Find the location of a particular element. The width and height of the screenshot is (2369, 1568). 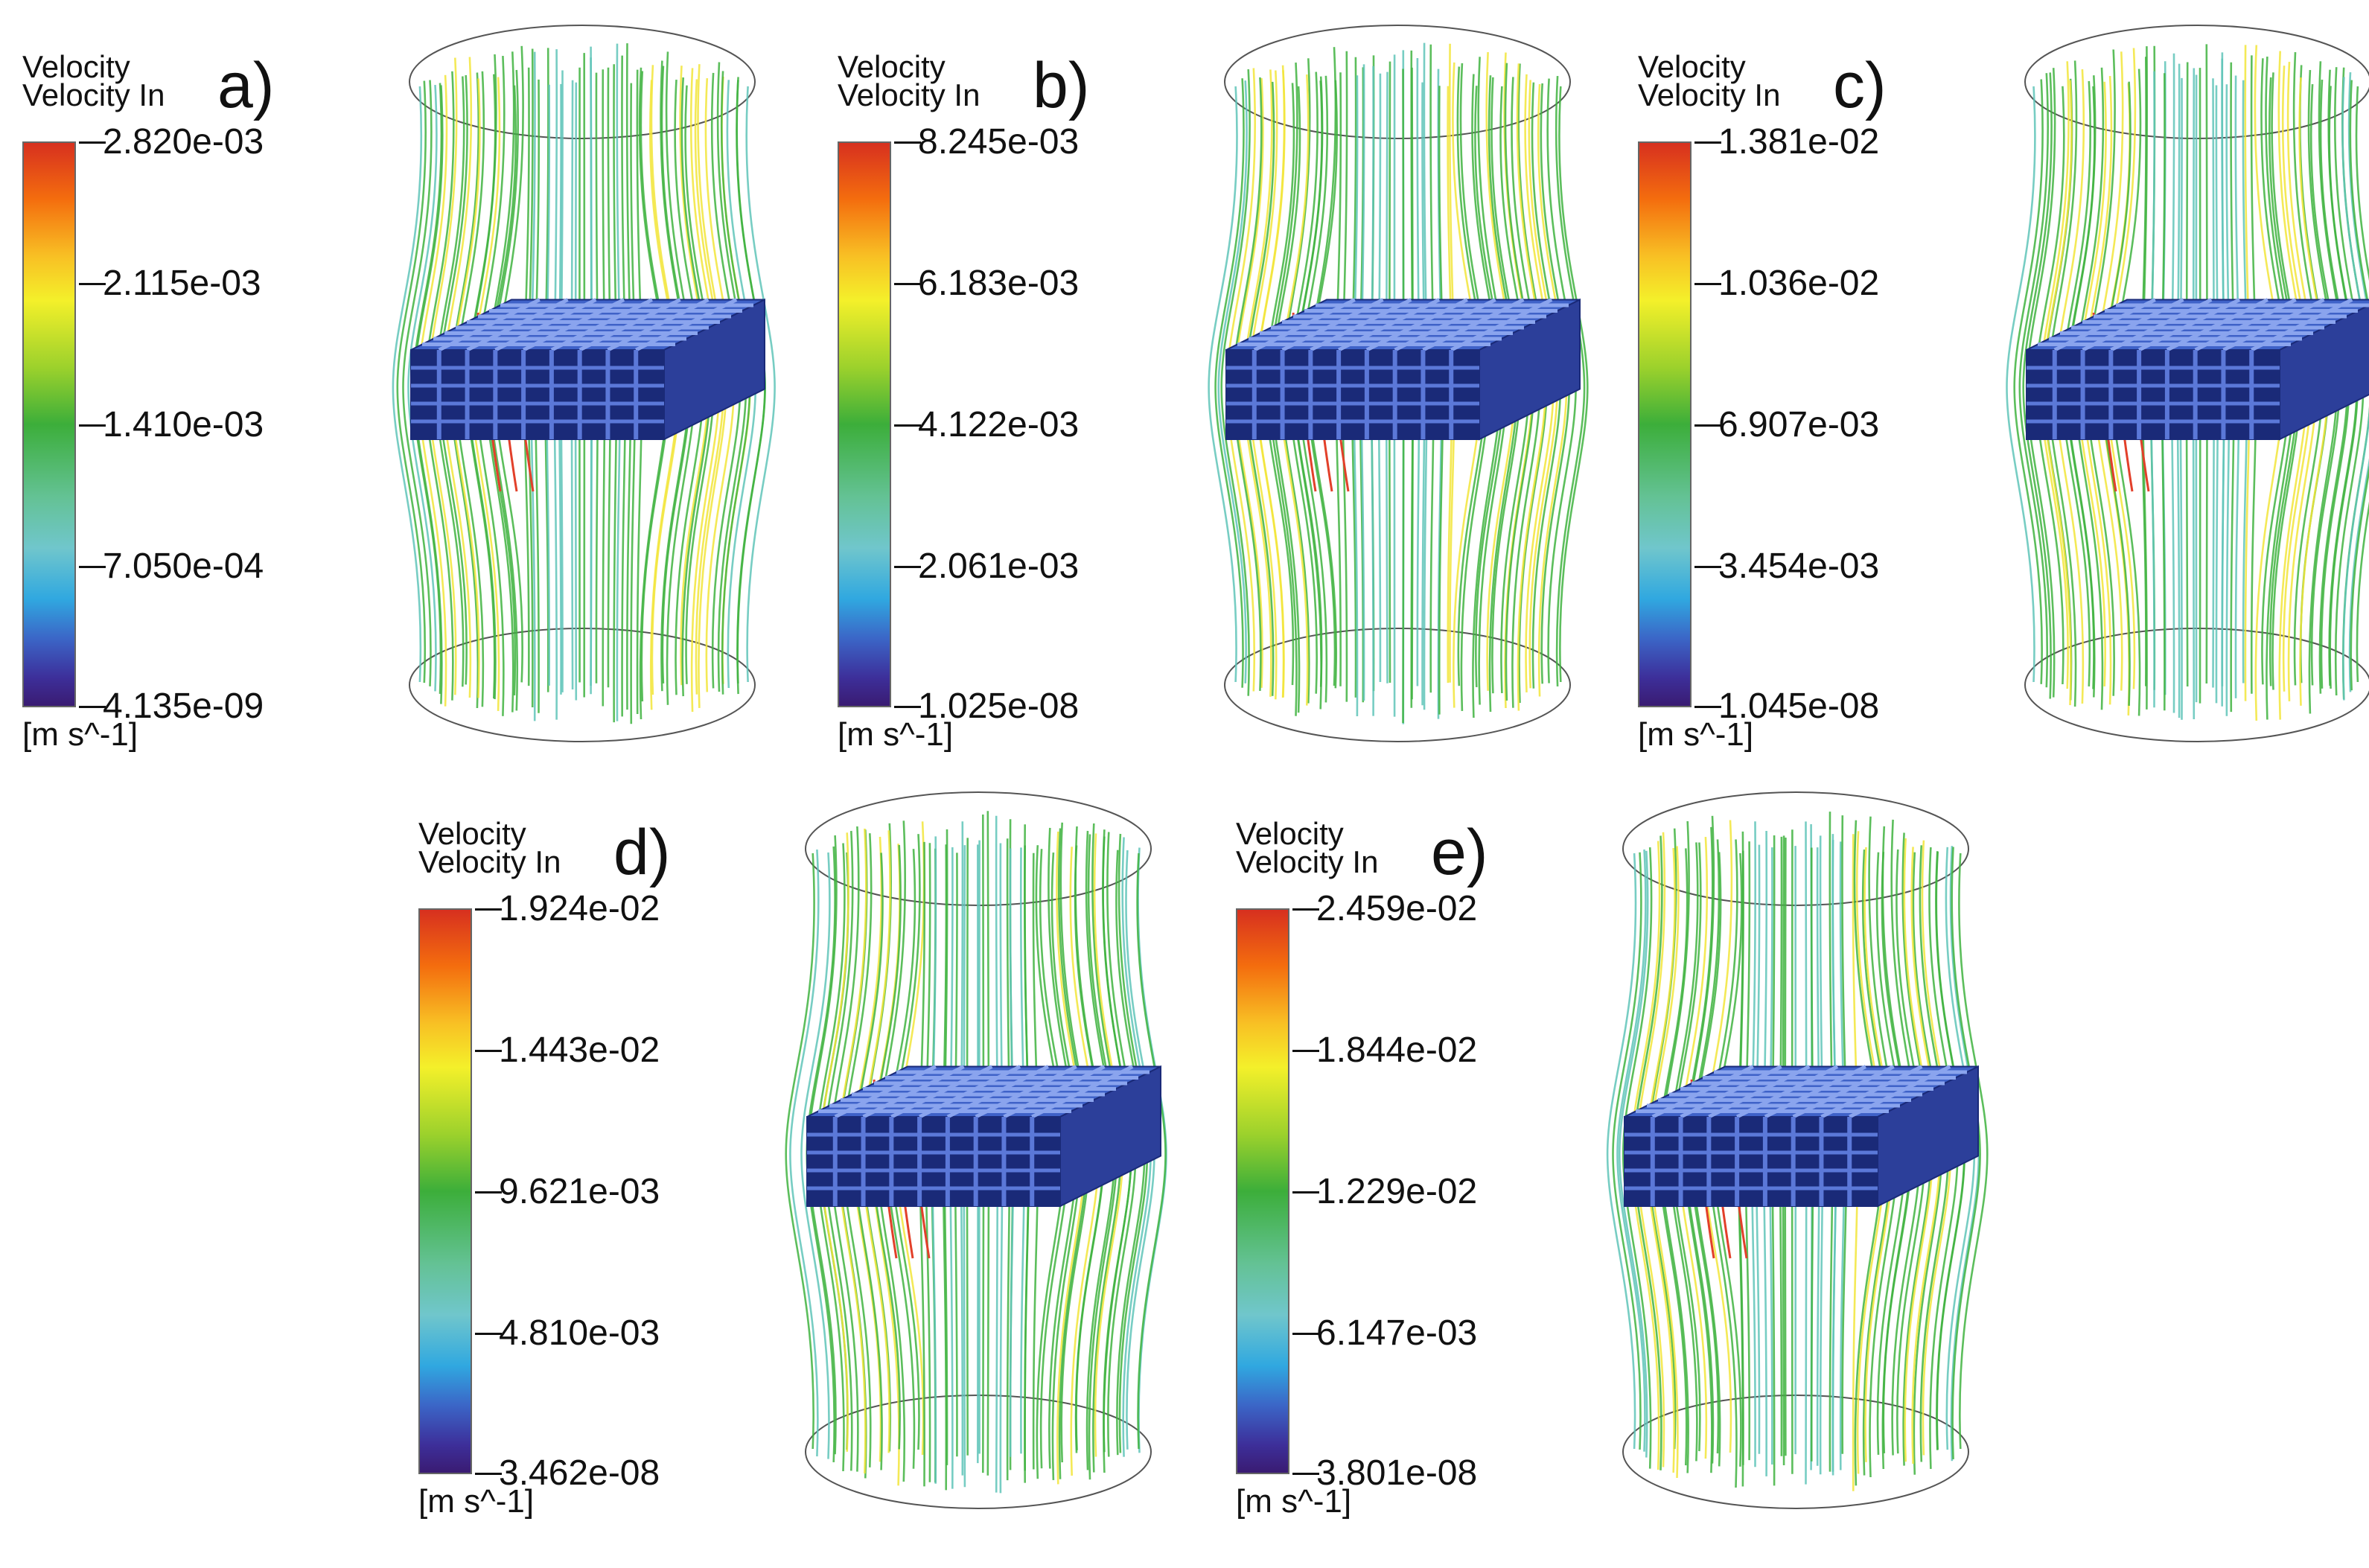

tick-label-max: 2.459e-02 is located at coordinates (1397, 908).